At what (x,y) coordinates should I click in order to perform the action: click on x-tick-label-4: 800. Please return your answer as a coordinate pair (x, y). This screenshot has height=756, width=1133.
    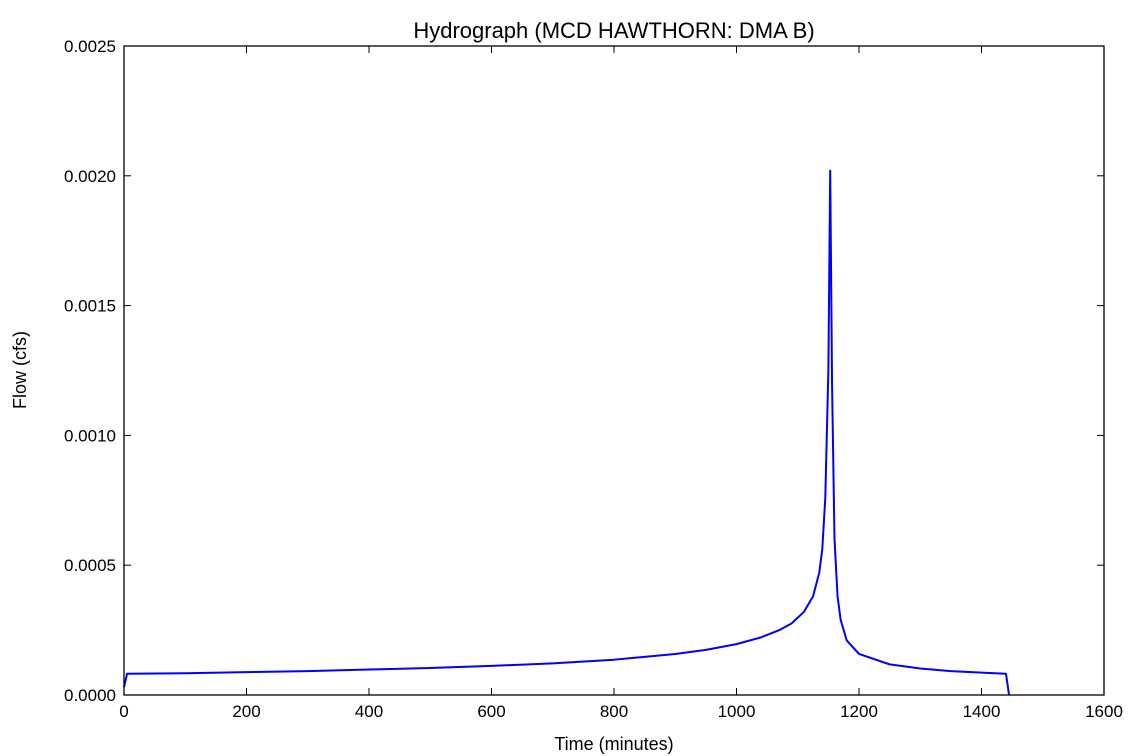
    Looking at the image, I should click on (614, 711).